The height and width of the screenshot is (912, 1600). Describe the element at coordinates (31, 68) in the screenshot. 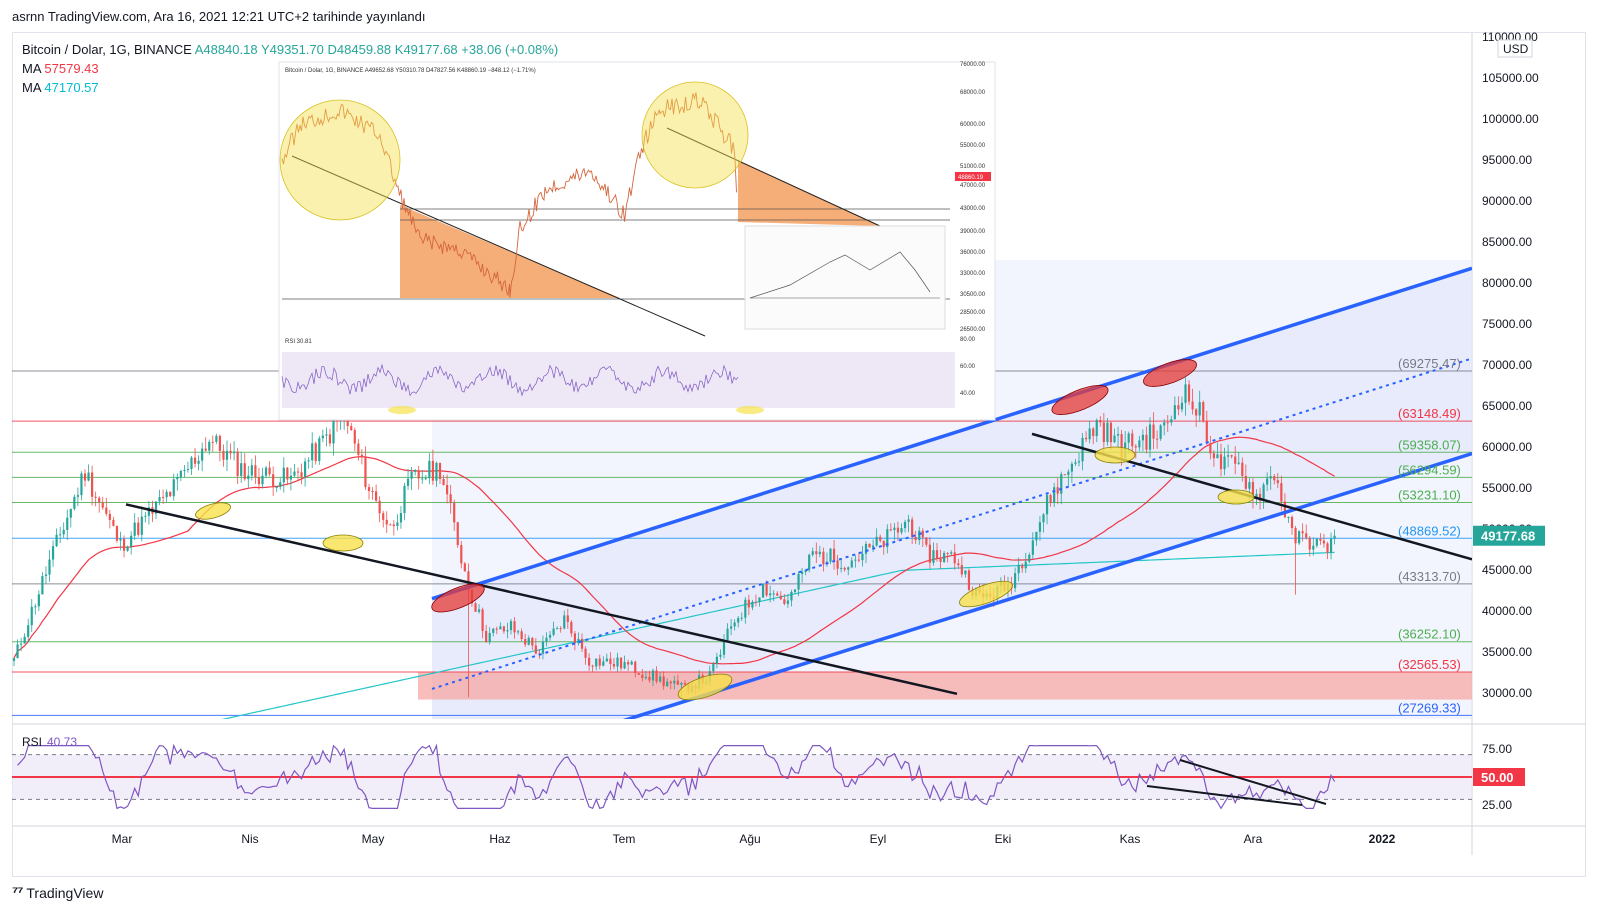

I see `ma1-label: MA` at that location.